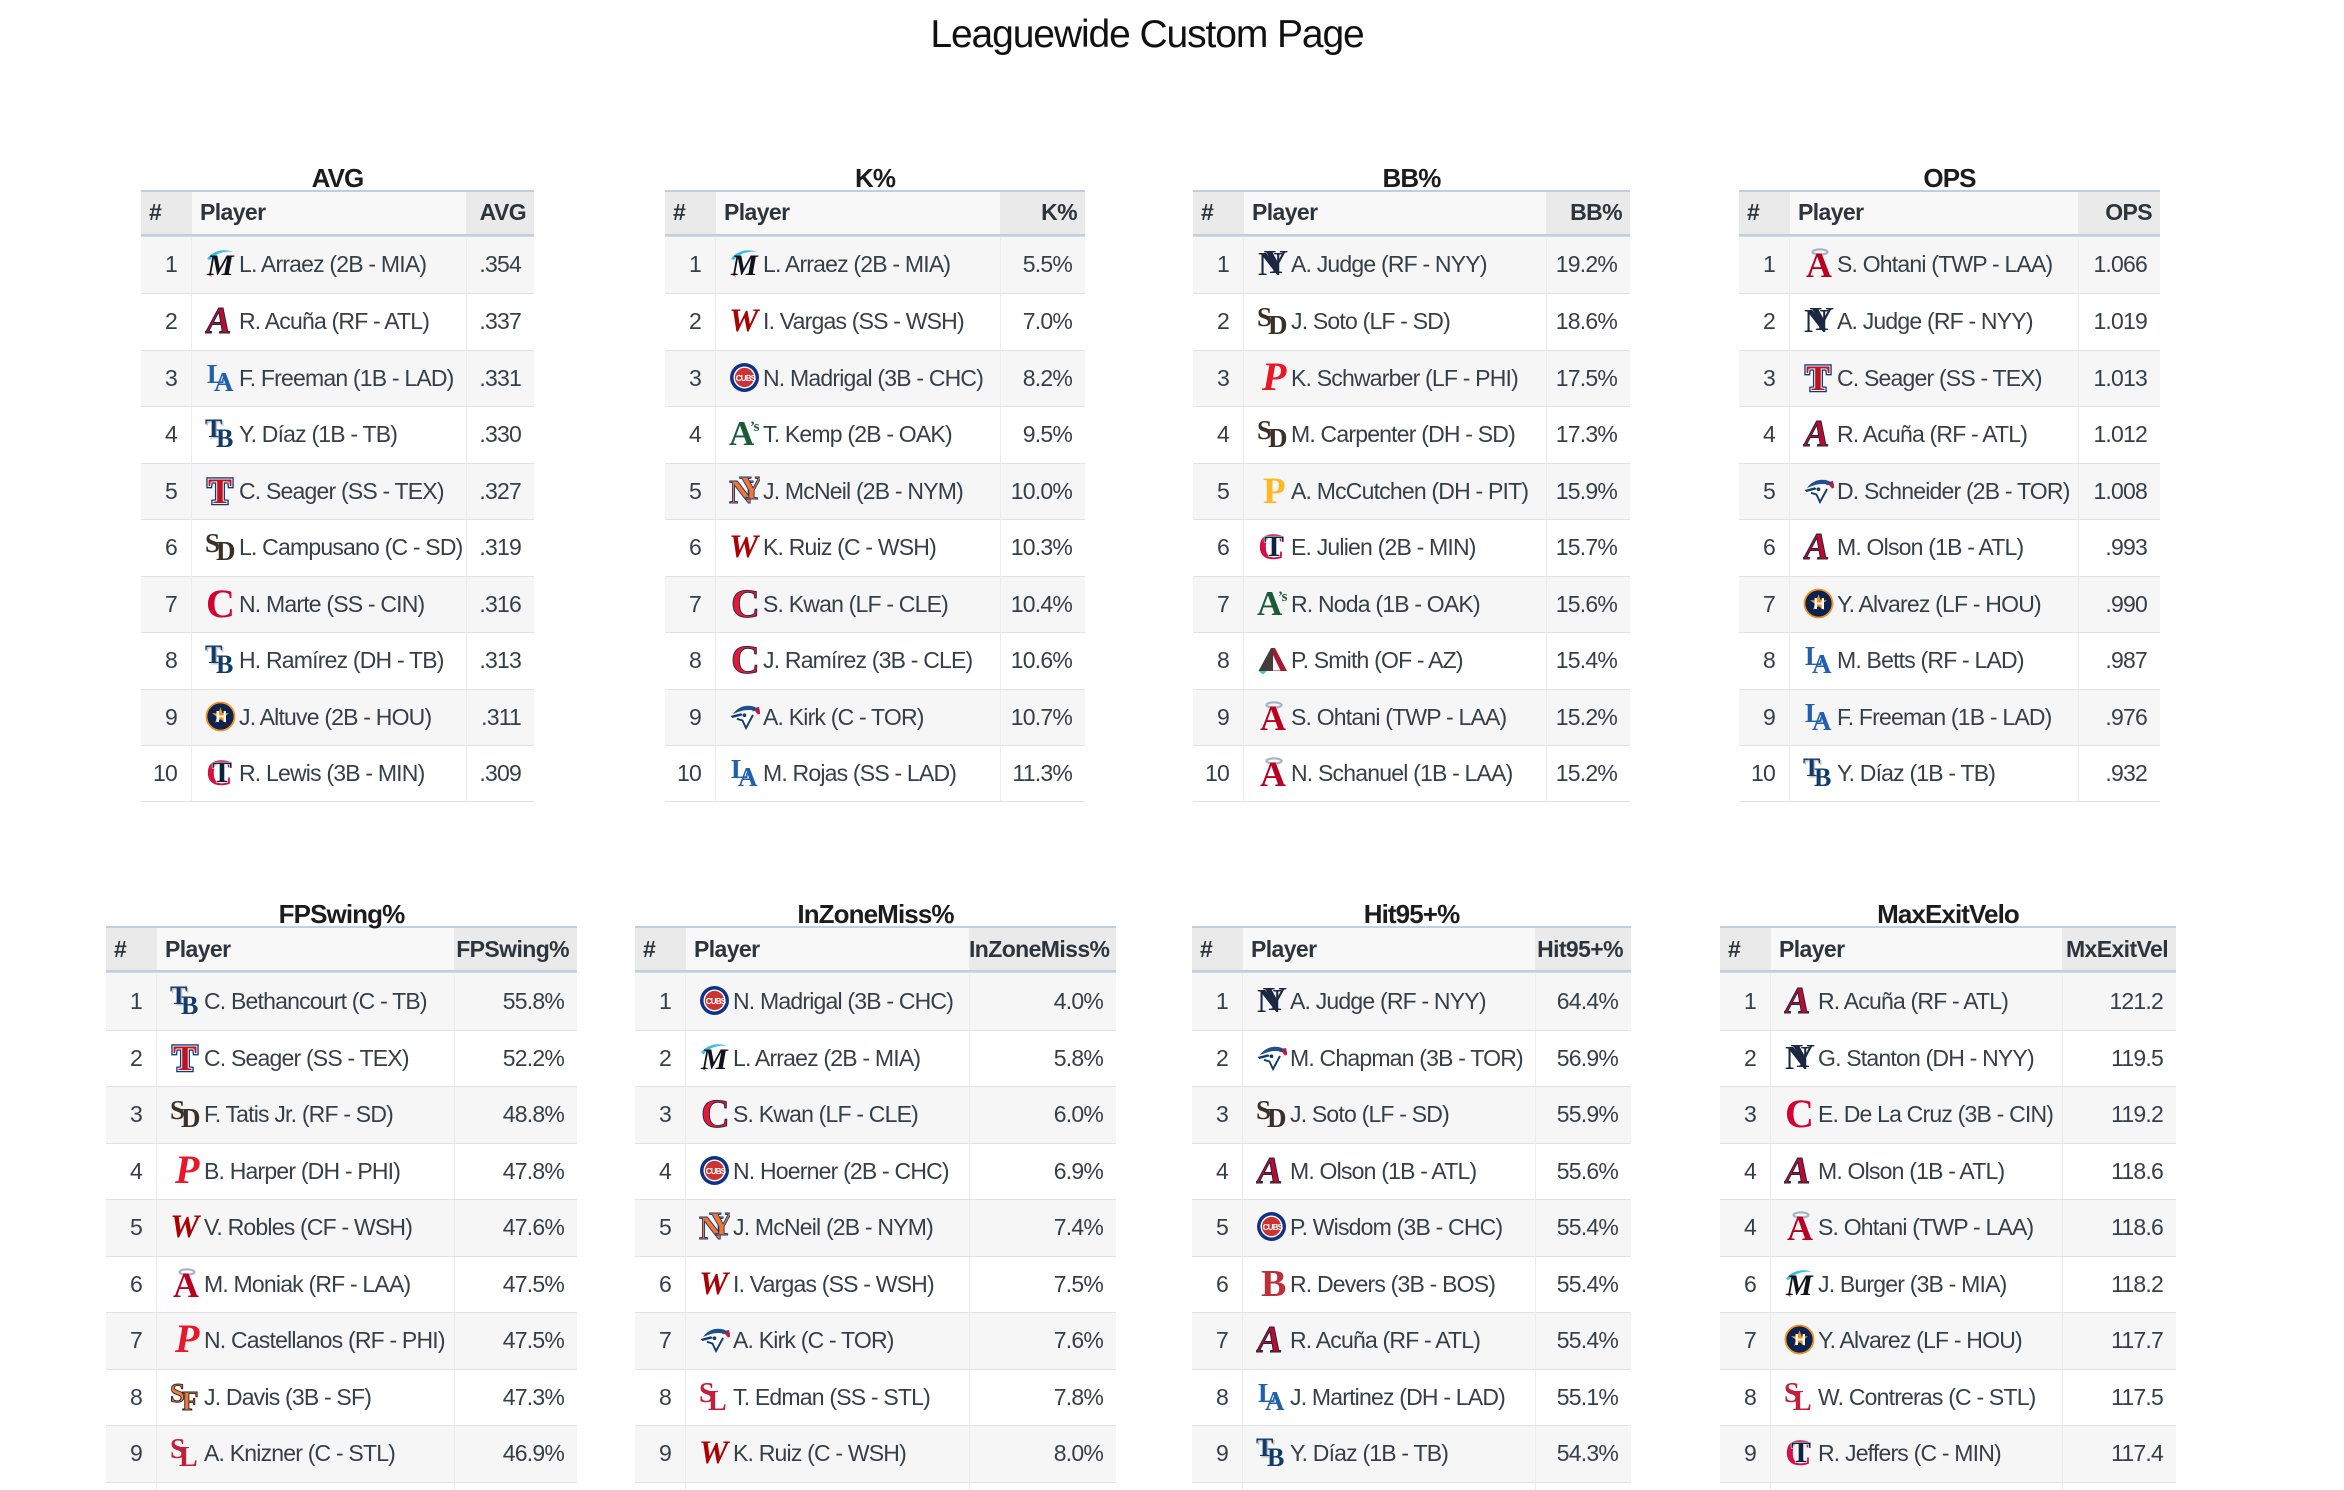 The image size is (2344, 1490). What do you see at coordinates (755, 427) in the screenshot?
I see `svg-text: ’s` at bounding box center [755, 427].